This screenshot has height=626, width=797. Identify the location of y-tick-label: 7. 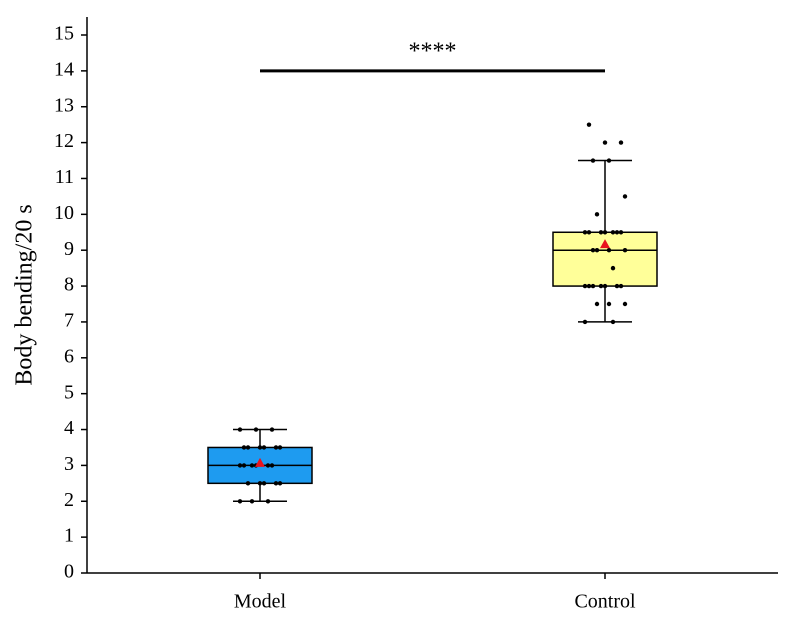
(69, 321).